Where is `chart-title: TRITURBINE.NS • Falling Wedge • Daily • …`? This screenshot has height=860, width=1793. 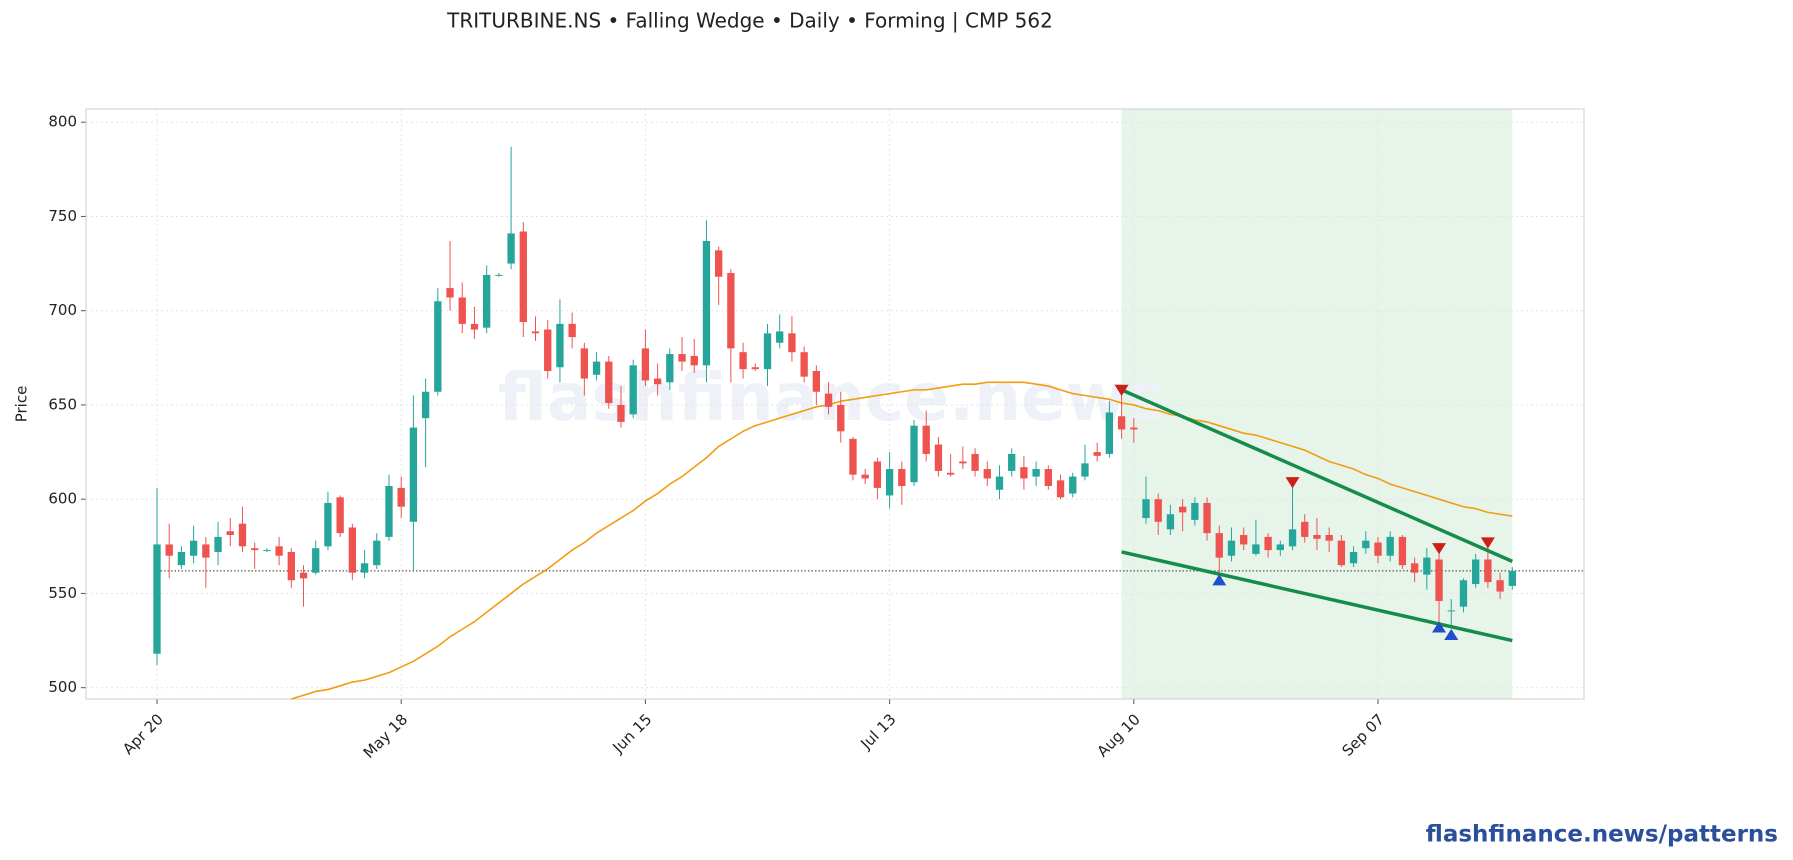
chart-title: TRITURBINE.NS • Falling Wedge • Daily • … is located at coordinates (749, 21).